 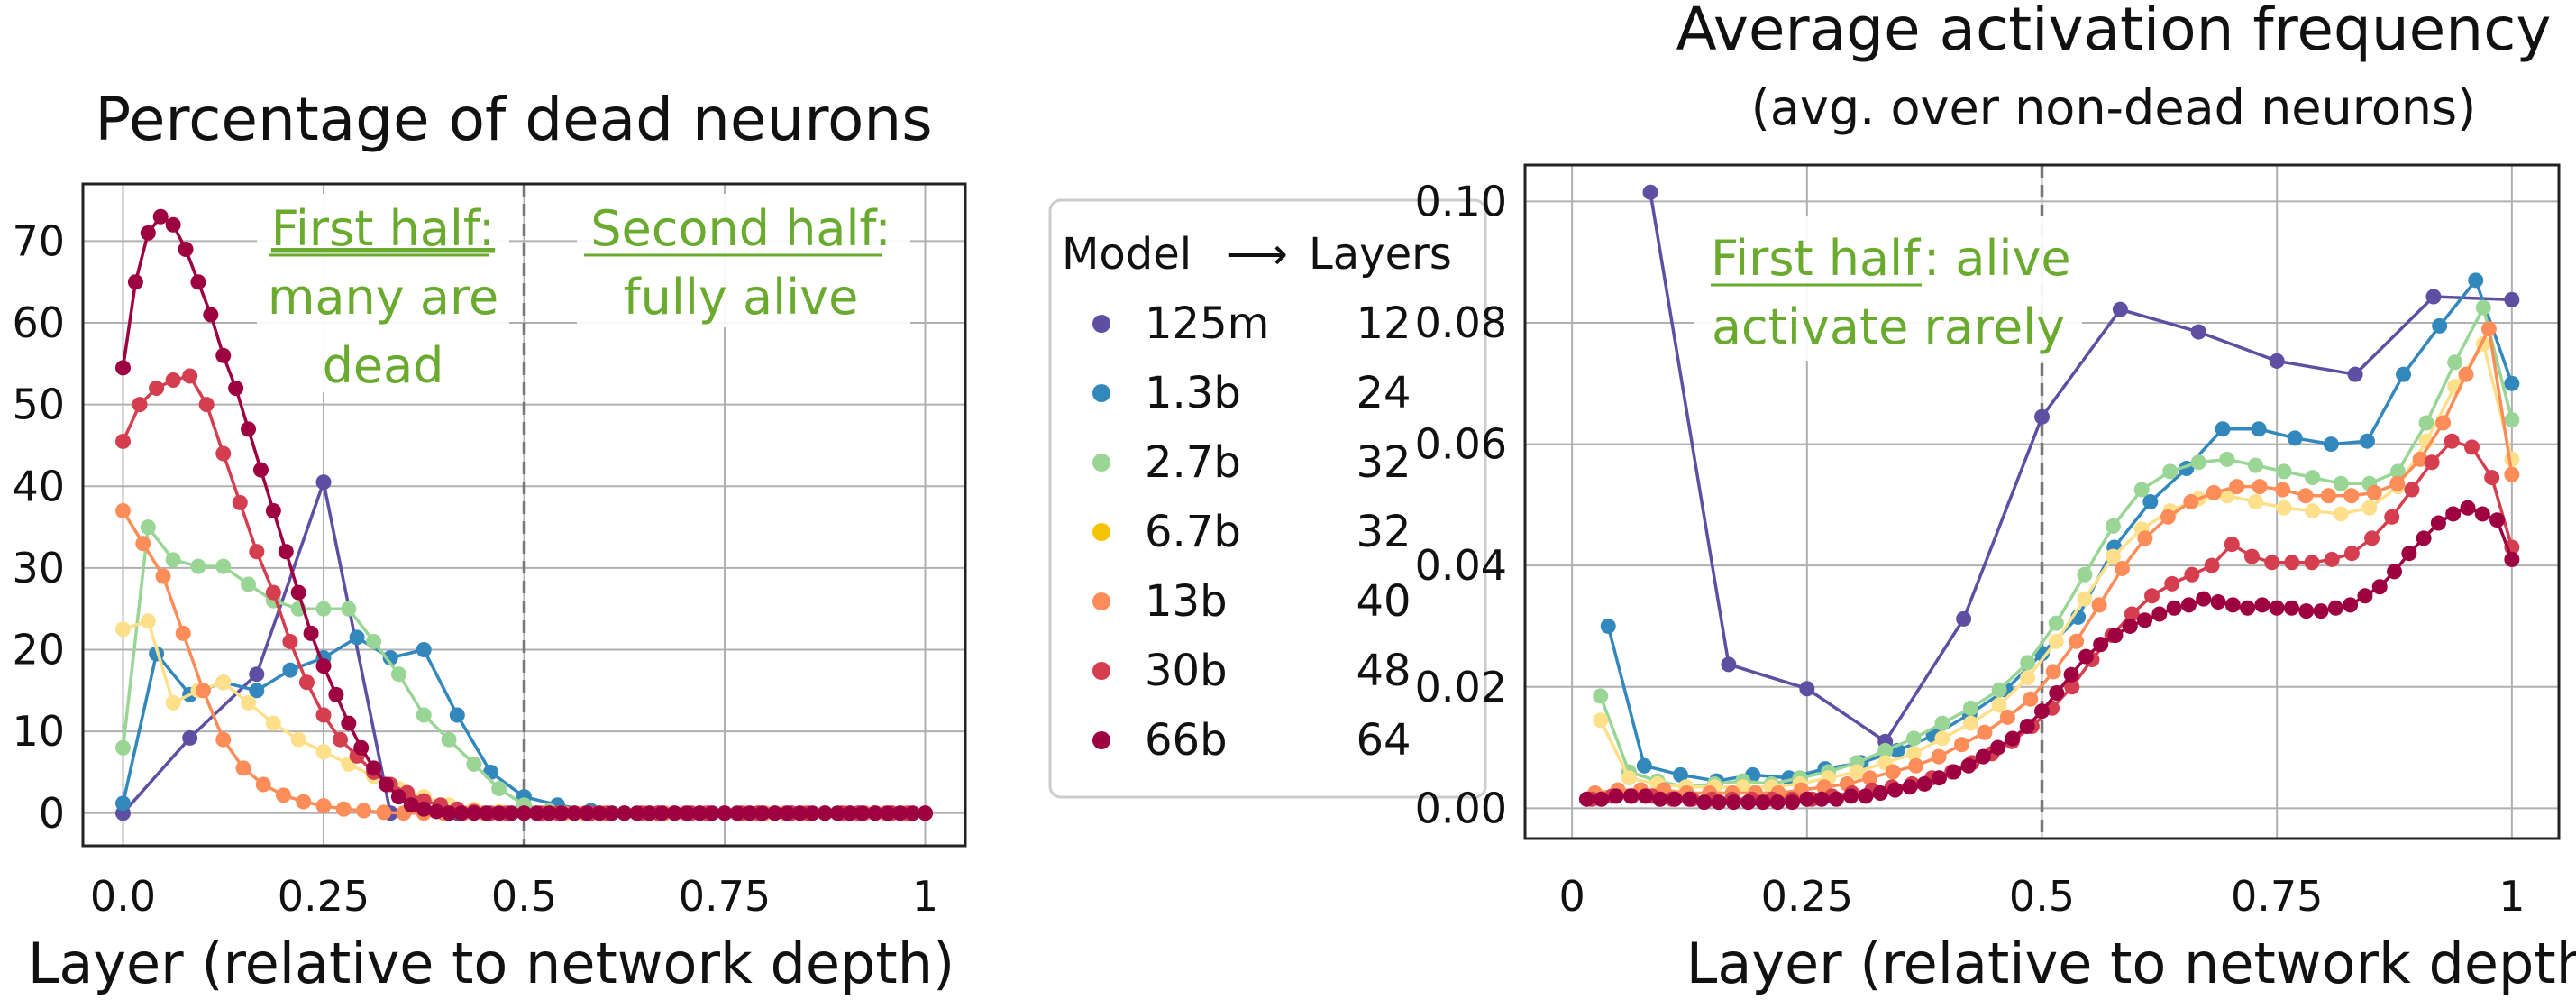 What do you see at coordinates (324, 896) in the screenshot?
I see `x-tick-label: 0.25` at bounding box center [324, 896].